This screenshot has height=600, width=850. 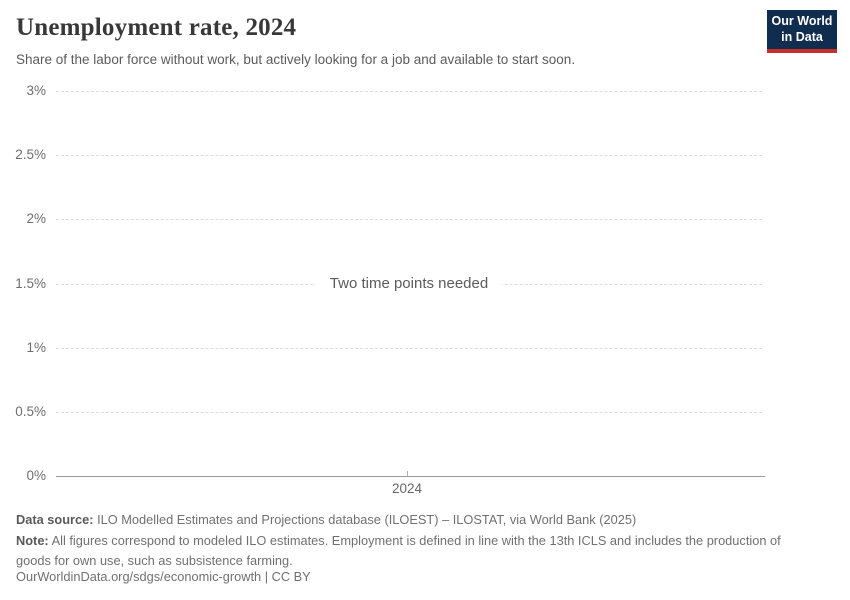 I want to click on owid-logo-line1: Our World, so click(x=802, y=21).